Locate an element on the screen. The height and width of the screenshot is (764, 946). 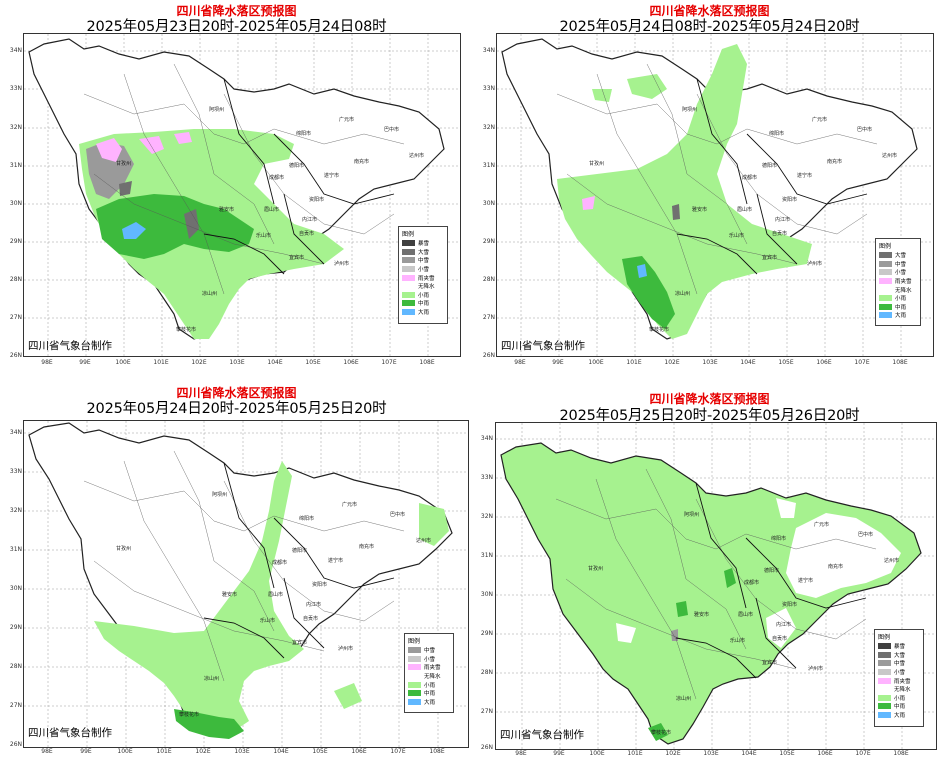
map-legend: 图例 暴雪 大雪 中雪 小雪 雨夹雪 无降水 小雨 中雨 大雨 is located at coordinates (899, 678).